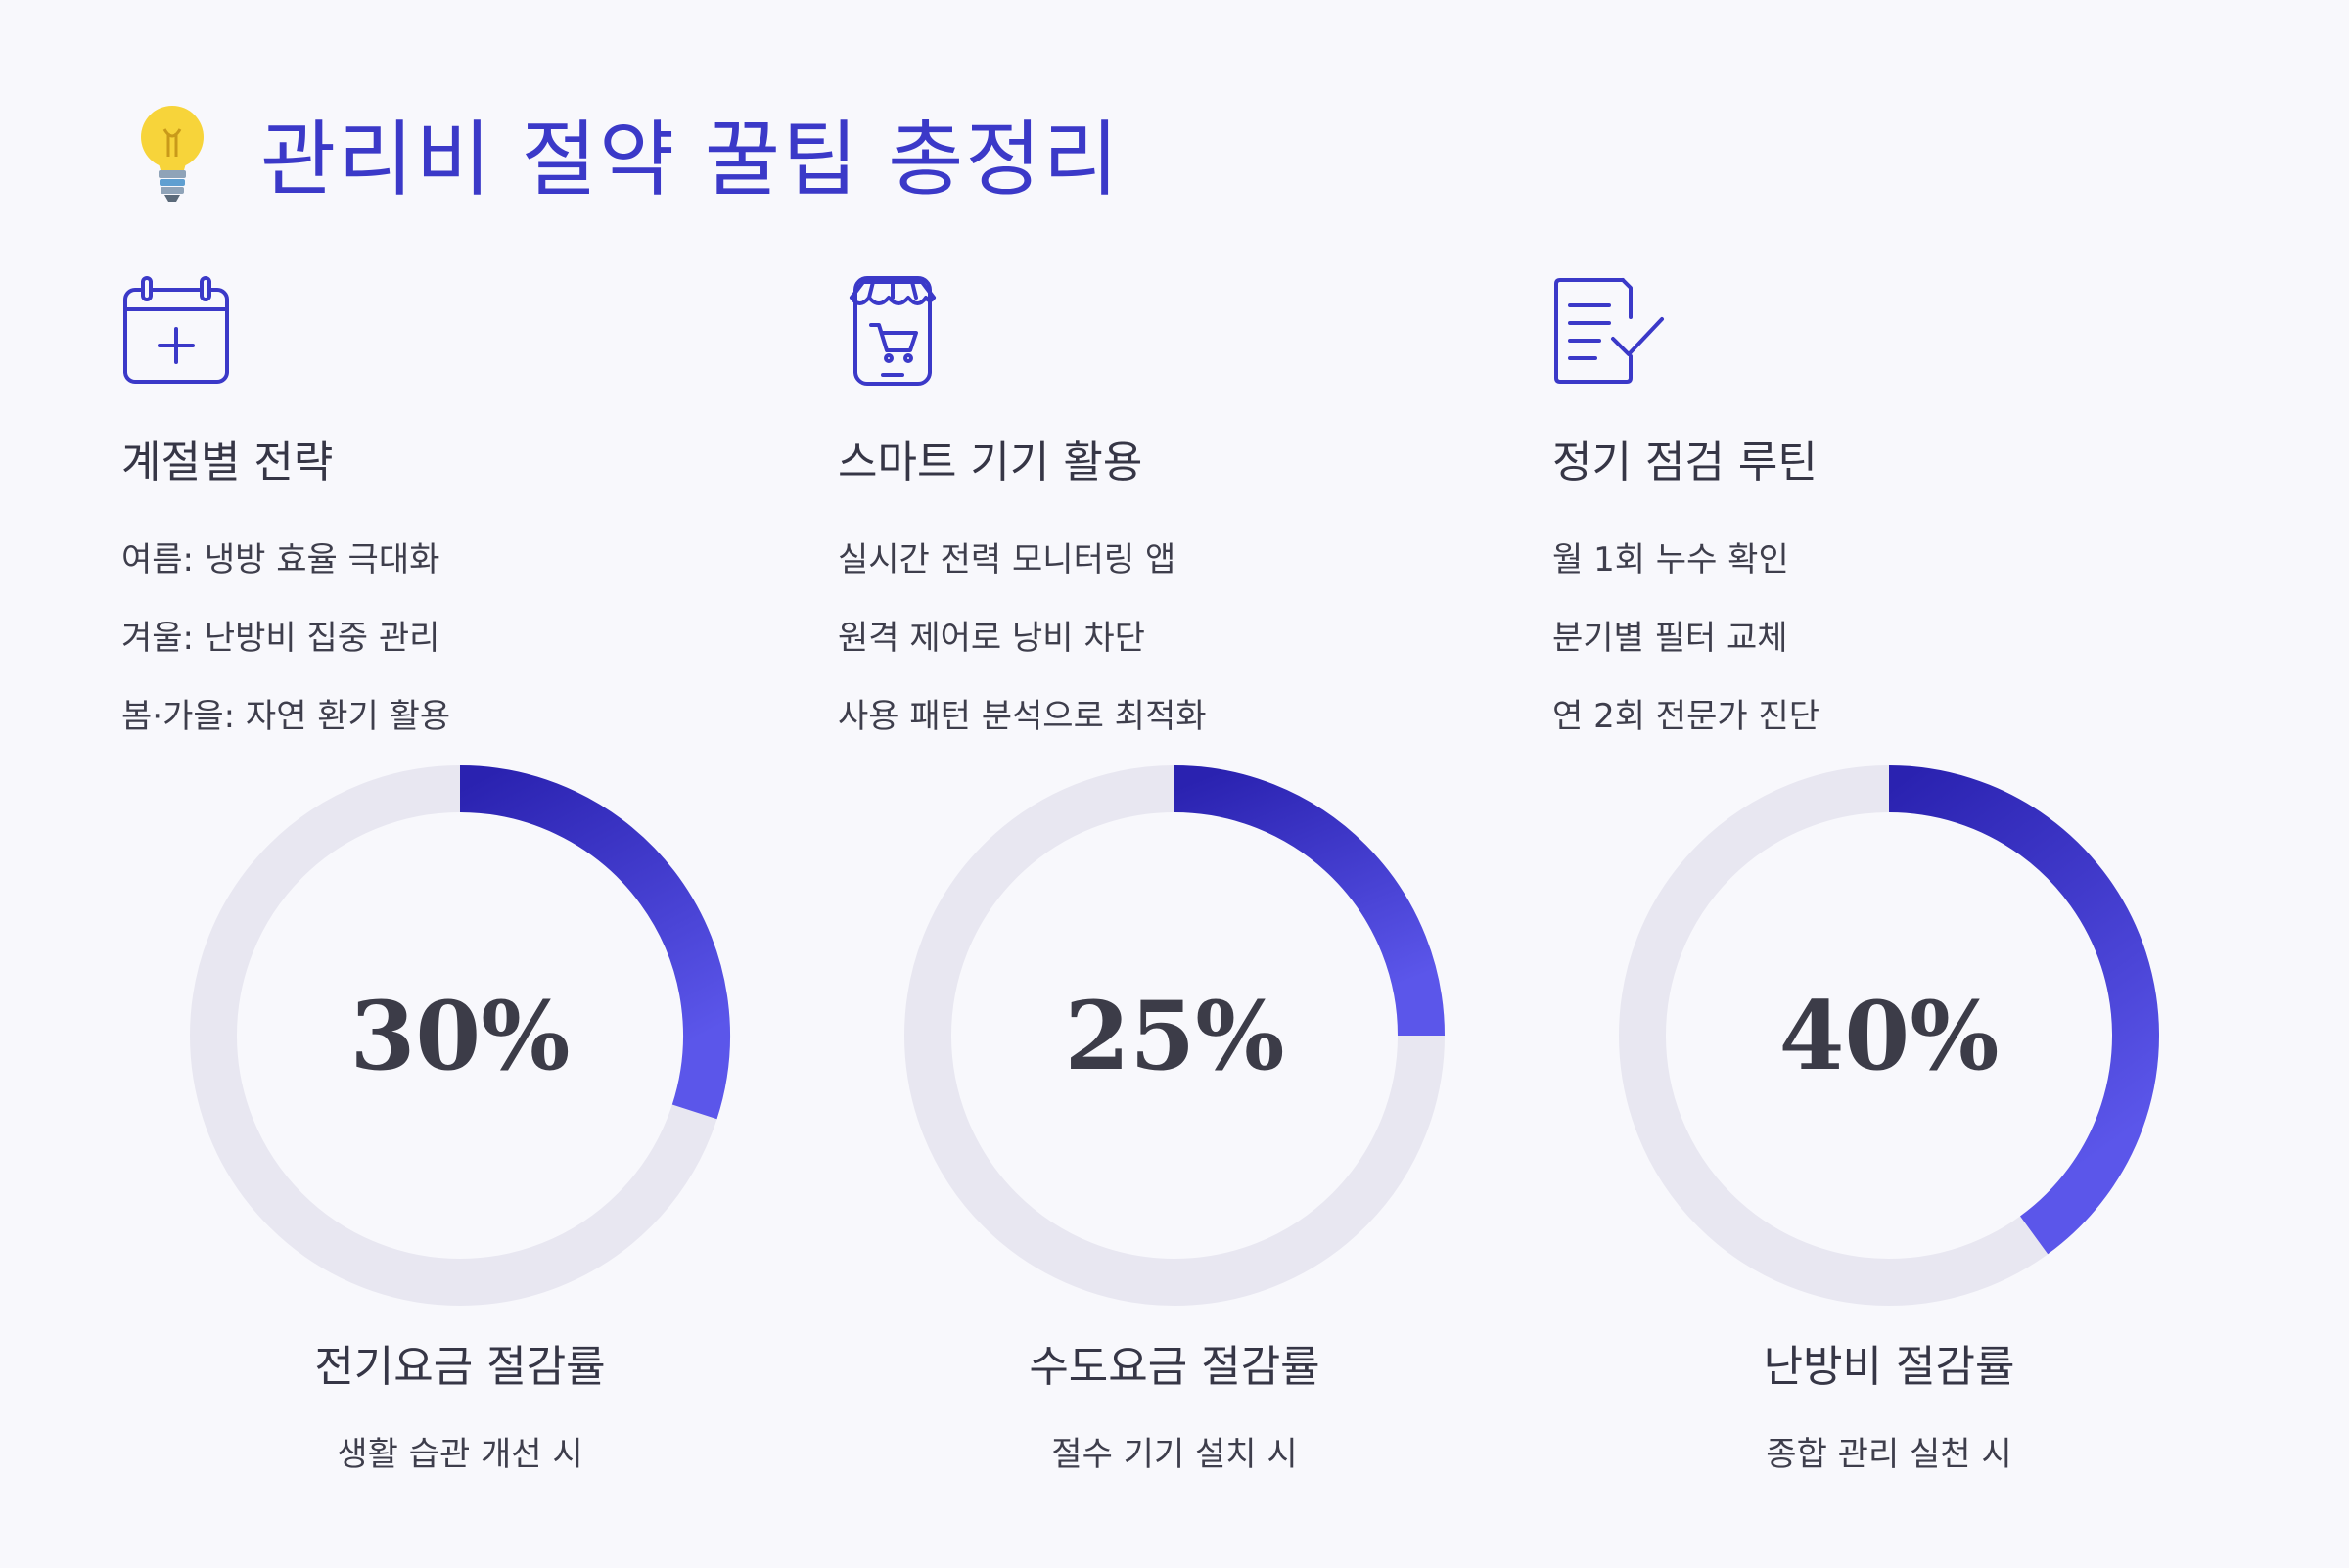 This screenshot has width=2349, height=1568. Describe the element at coordinates (1826, 638) in the screenshot. I see `tip-list: 월 1회 누수 확인 분기별 필터 교체 연 2회 전문가 진단` at that location.